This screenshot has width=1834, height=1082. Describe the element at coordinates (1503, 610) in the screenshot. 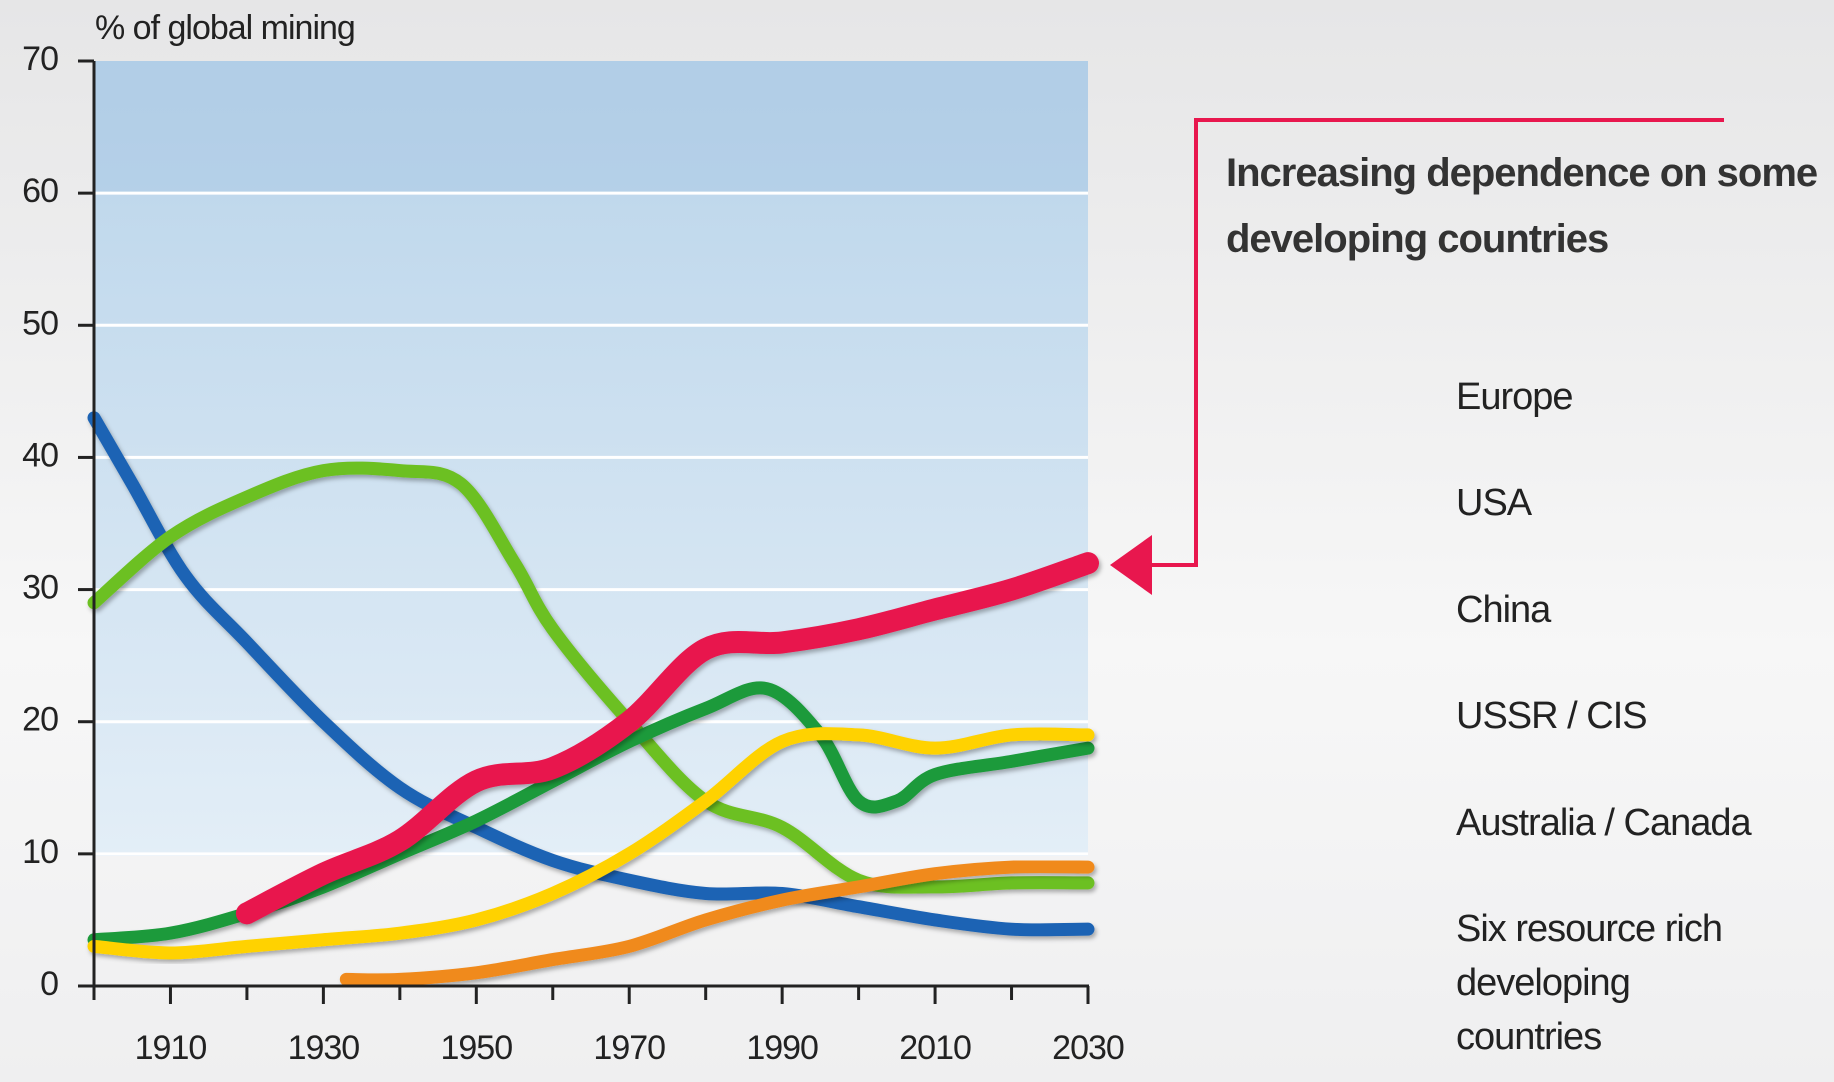

I see `legend-label: China` at that location.